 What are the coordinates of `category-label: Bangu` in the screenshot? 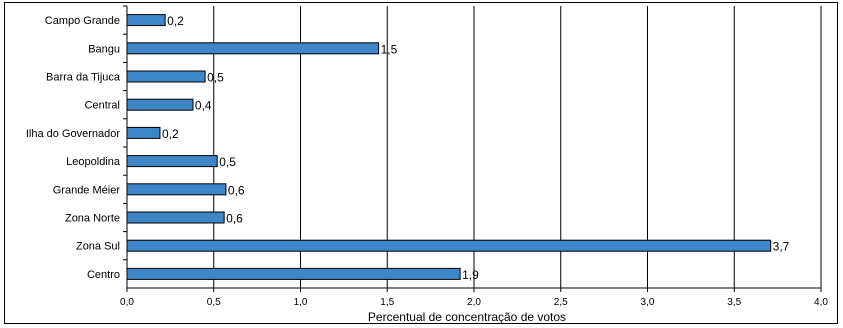 It's located at (104, 49).